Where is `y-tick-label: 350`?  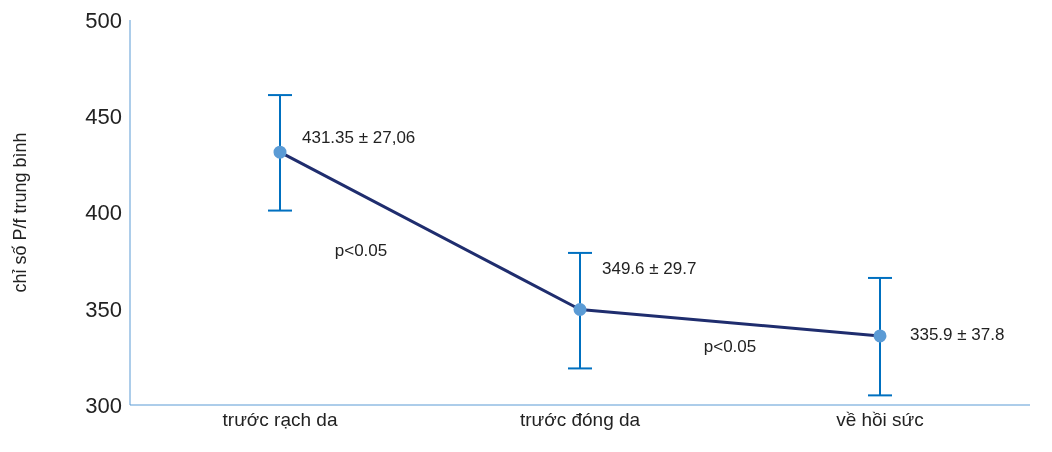 y-tick-label: 350 is located at coordinates (103, 309).